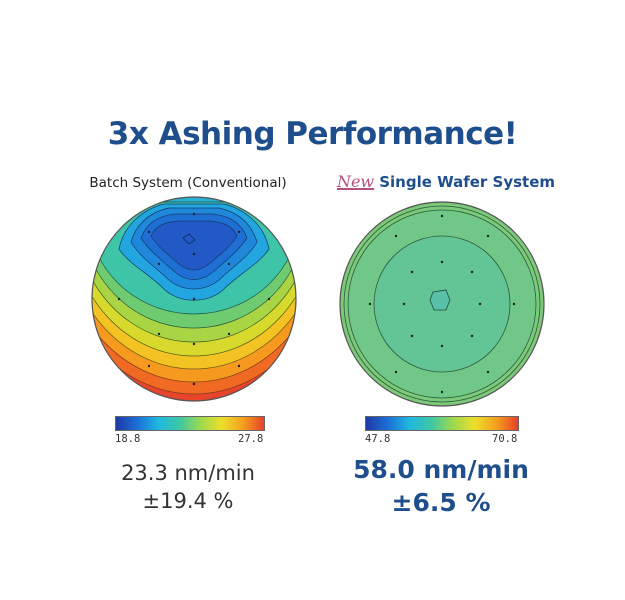 This screenshot has width=625, height=600. I want to click on batch-rate: 23.3 nm/min, so click(188, 473).